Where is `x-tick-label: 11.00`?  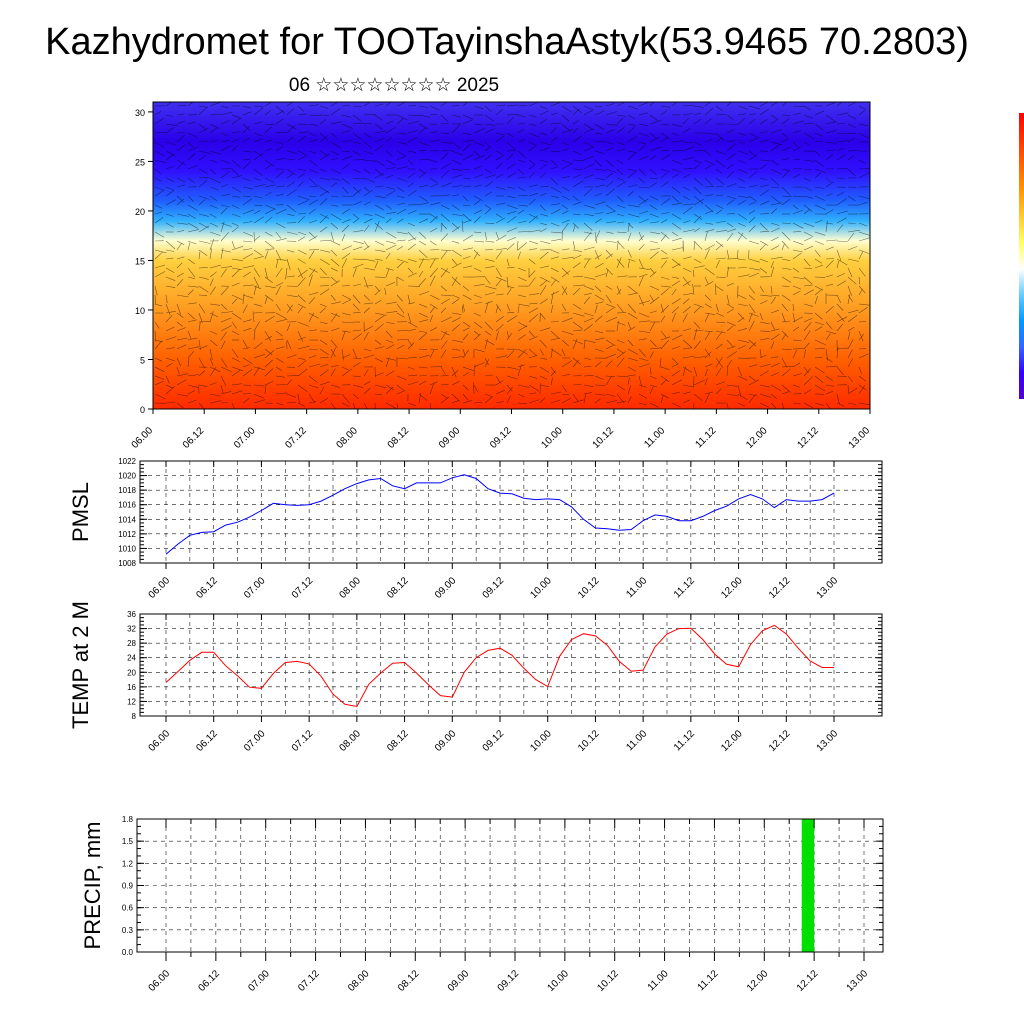
x-tick-label: 11.00 is located at coordinates (658, 980).